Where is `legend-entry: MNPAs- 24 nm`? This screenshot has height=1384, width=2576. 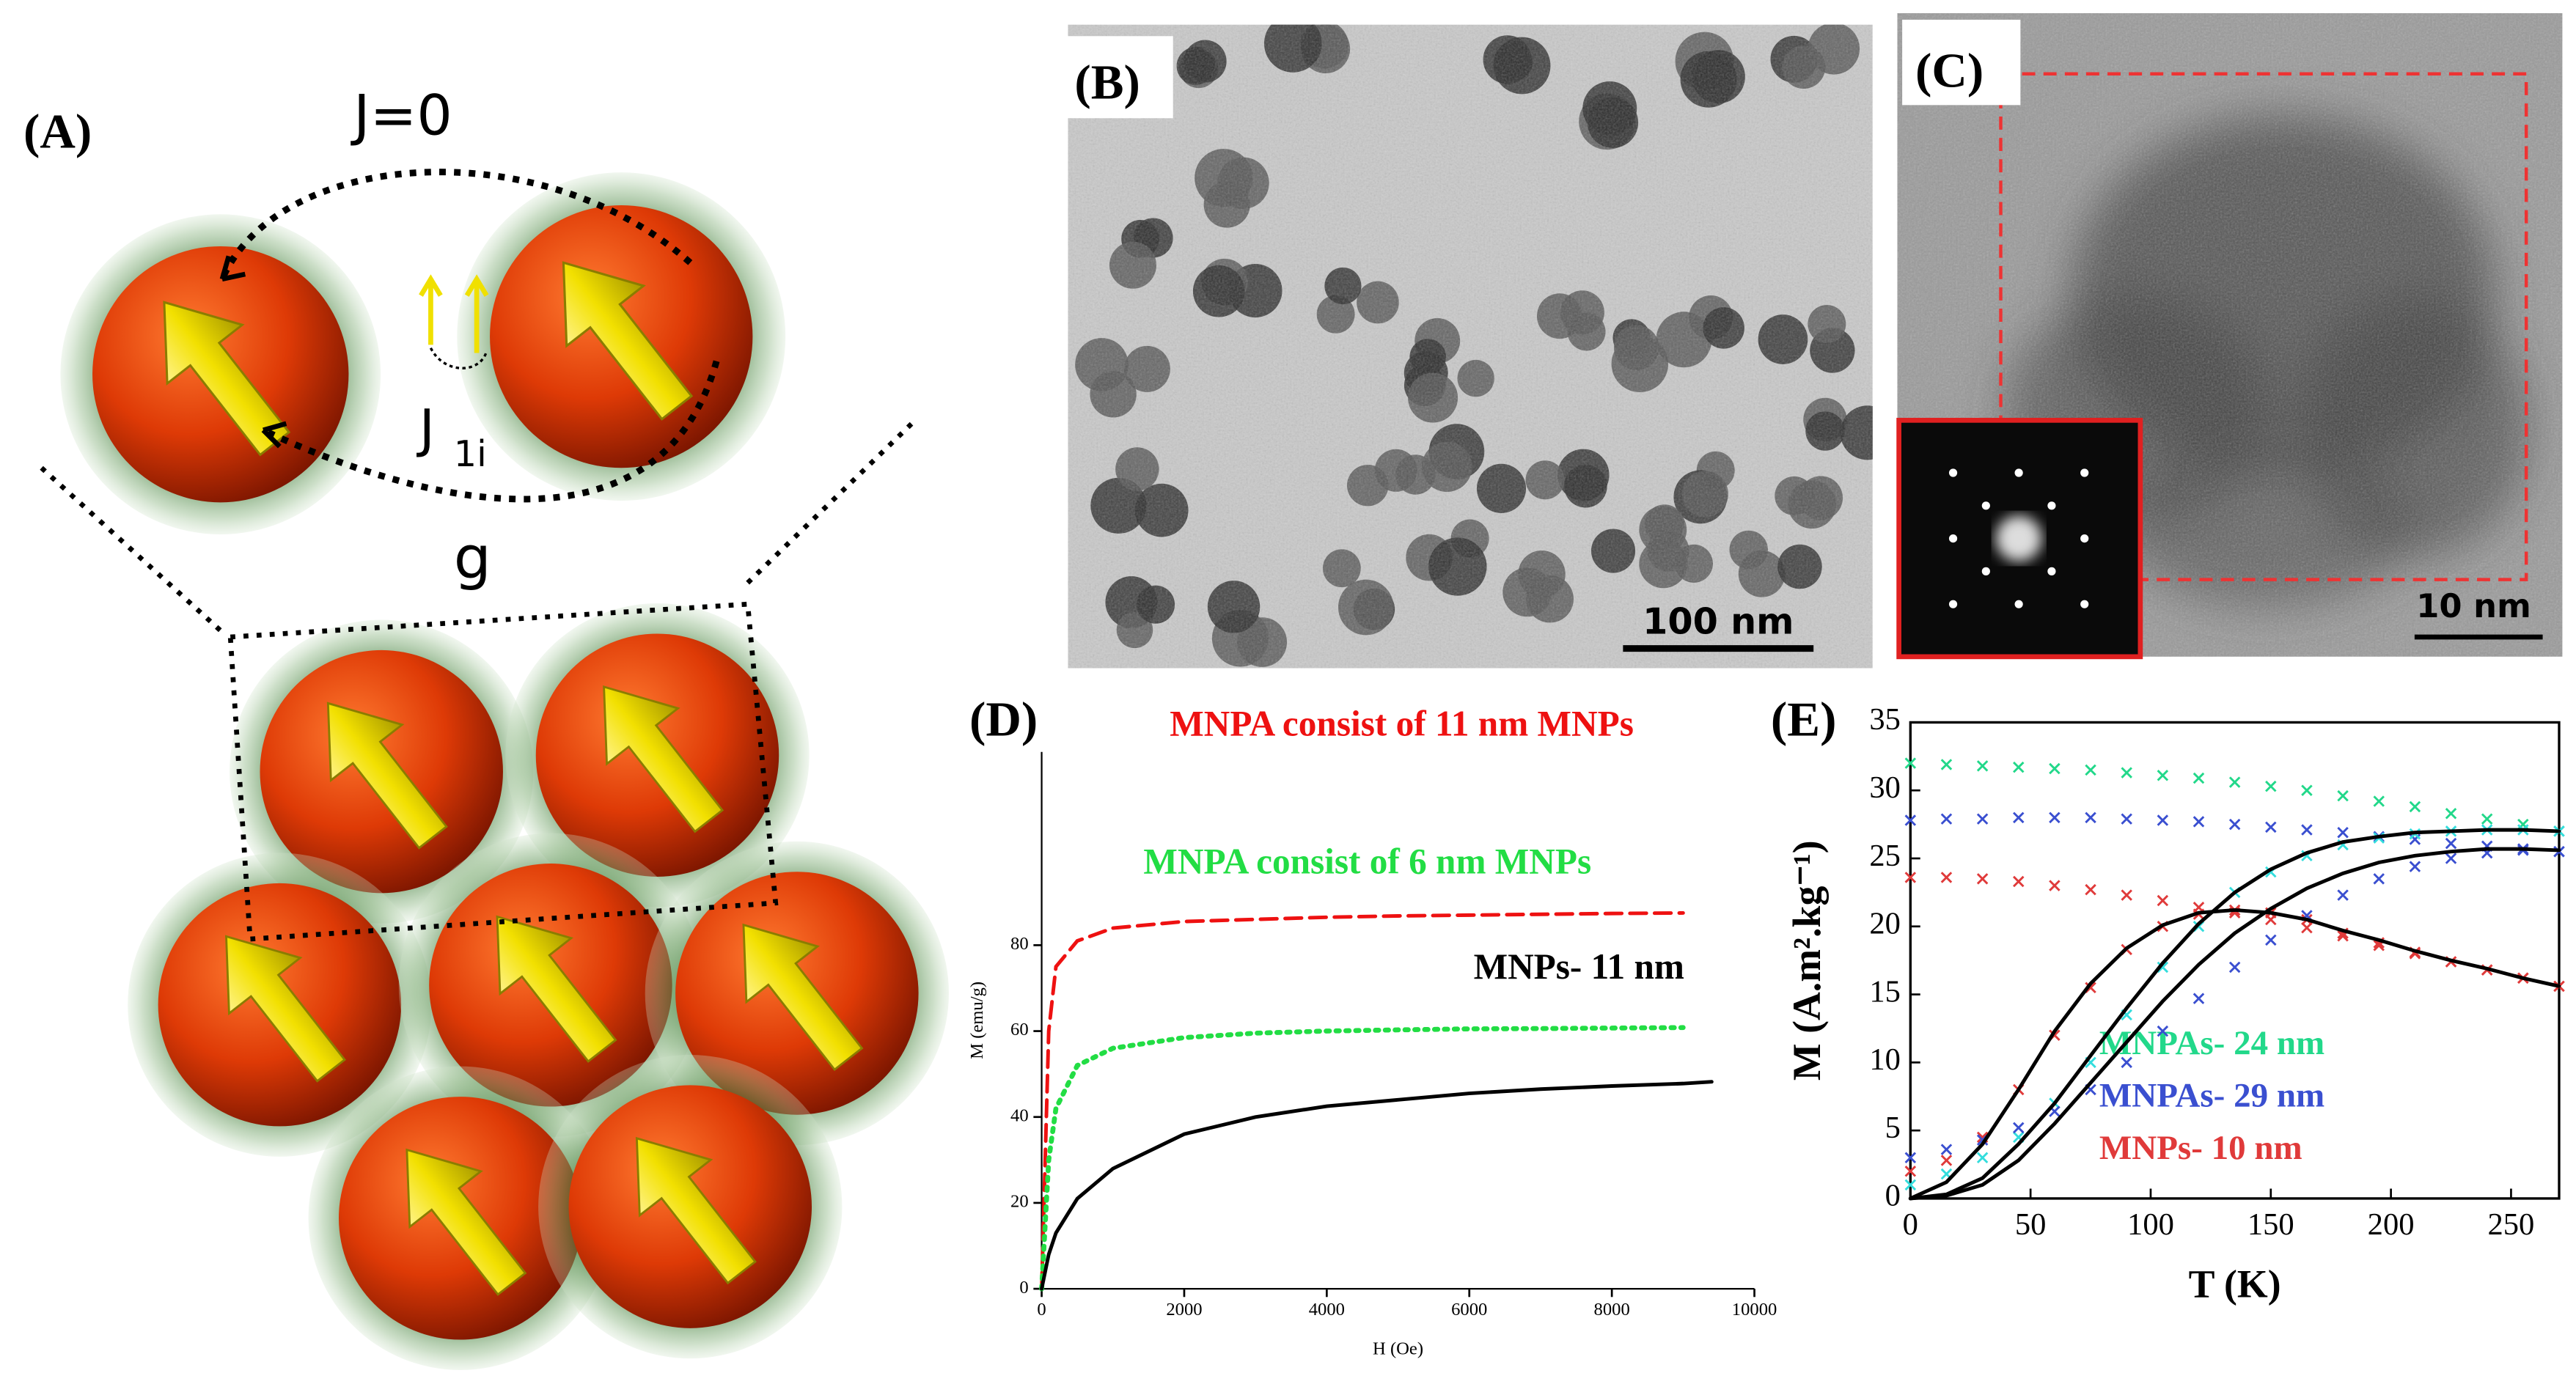
legend-entry: MNPAs- 24 nm is located at coordinates (2212, 1043).